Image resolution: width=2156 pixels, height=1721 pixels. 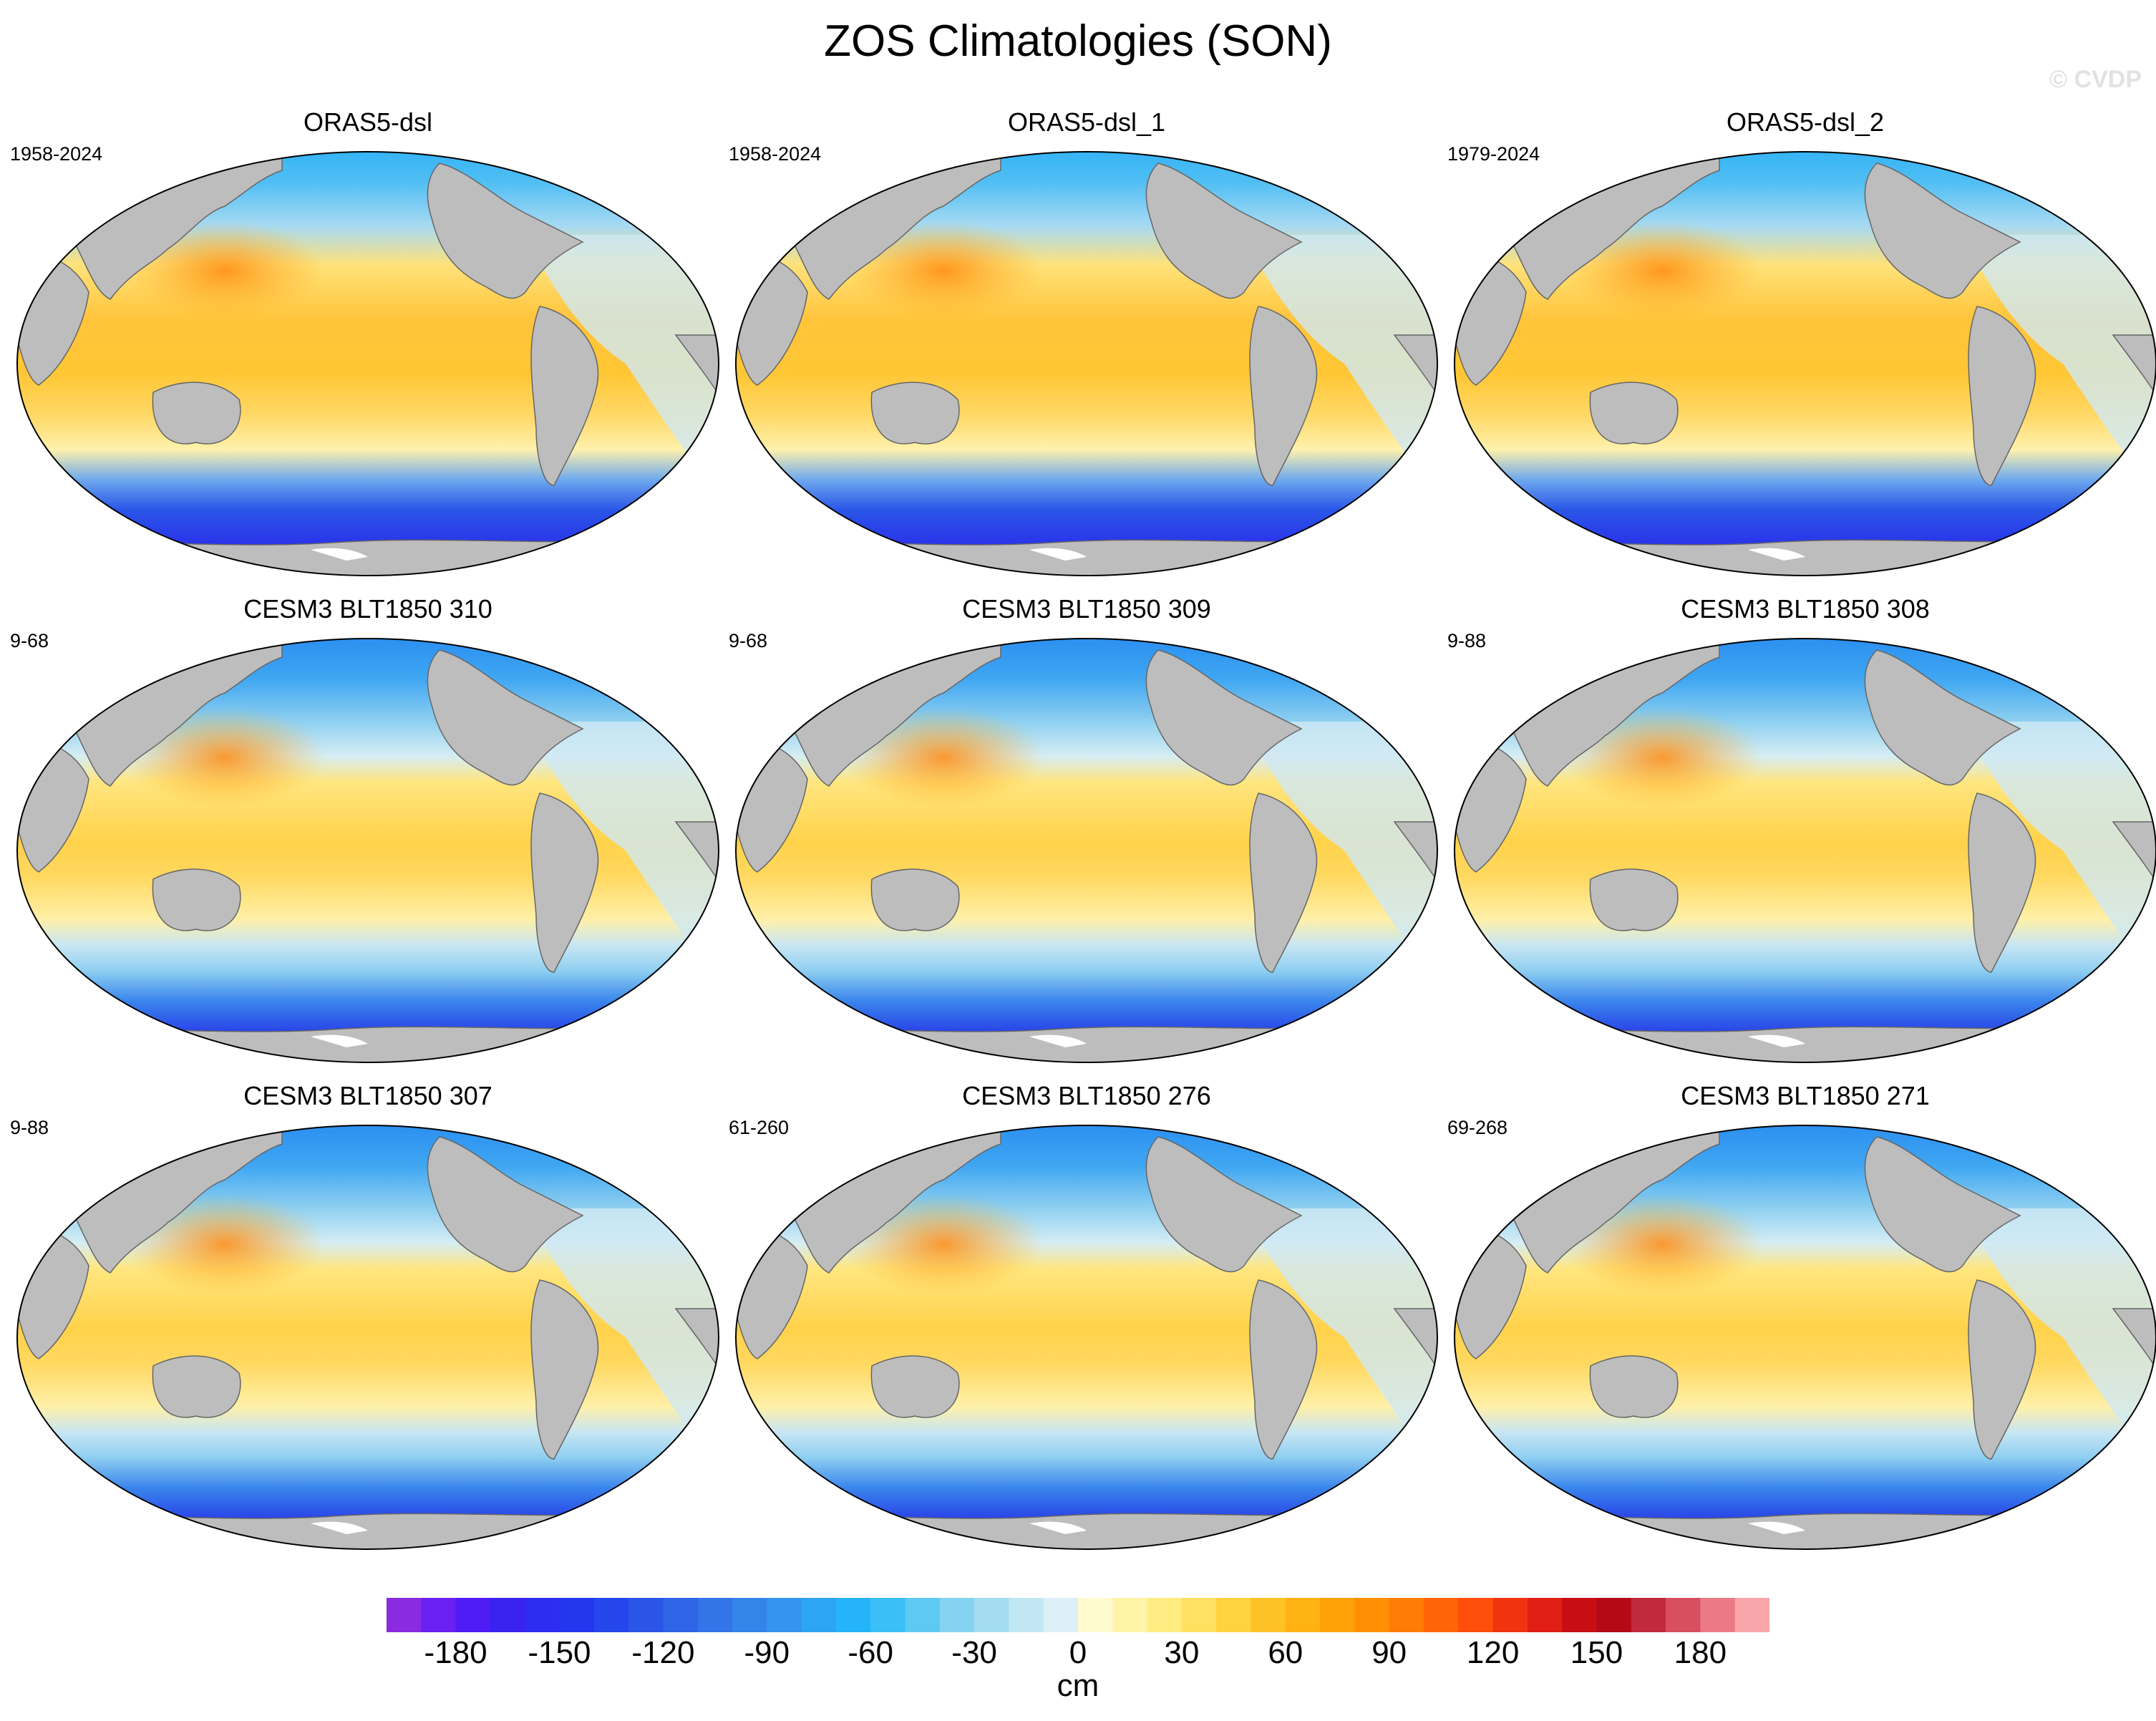 What do you see at coordinates (368, 122) in the screenshot?
I see `panel-title: ORAS5-dsl` at bounding box center [368, 122].